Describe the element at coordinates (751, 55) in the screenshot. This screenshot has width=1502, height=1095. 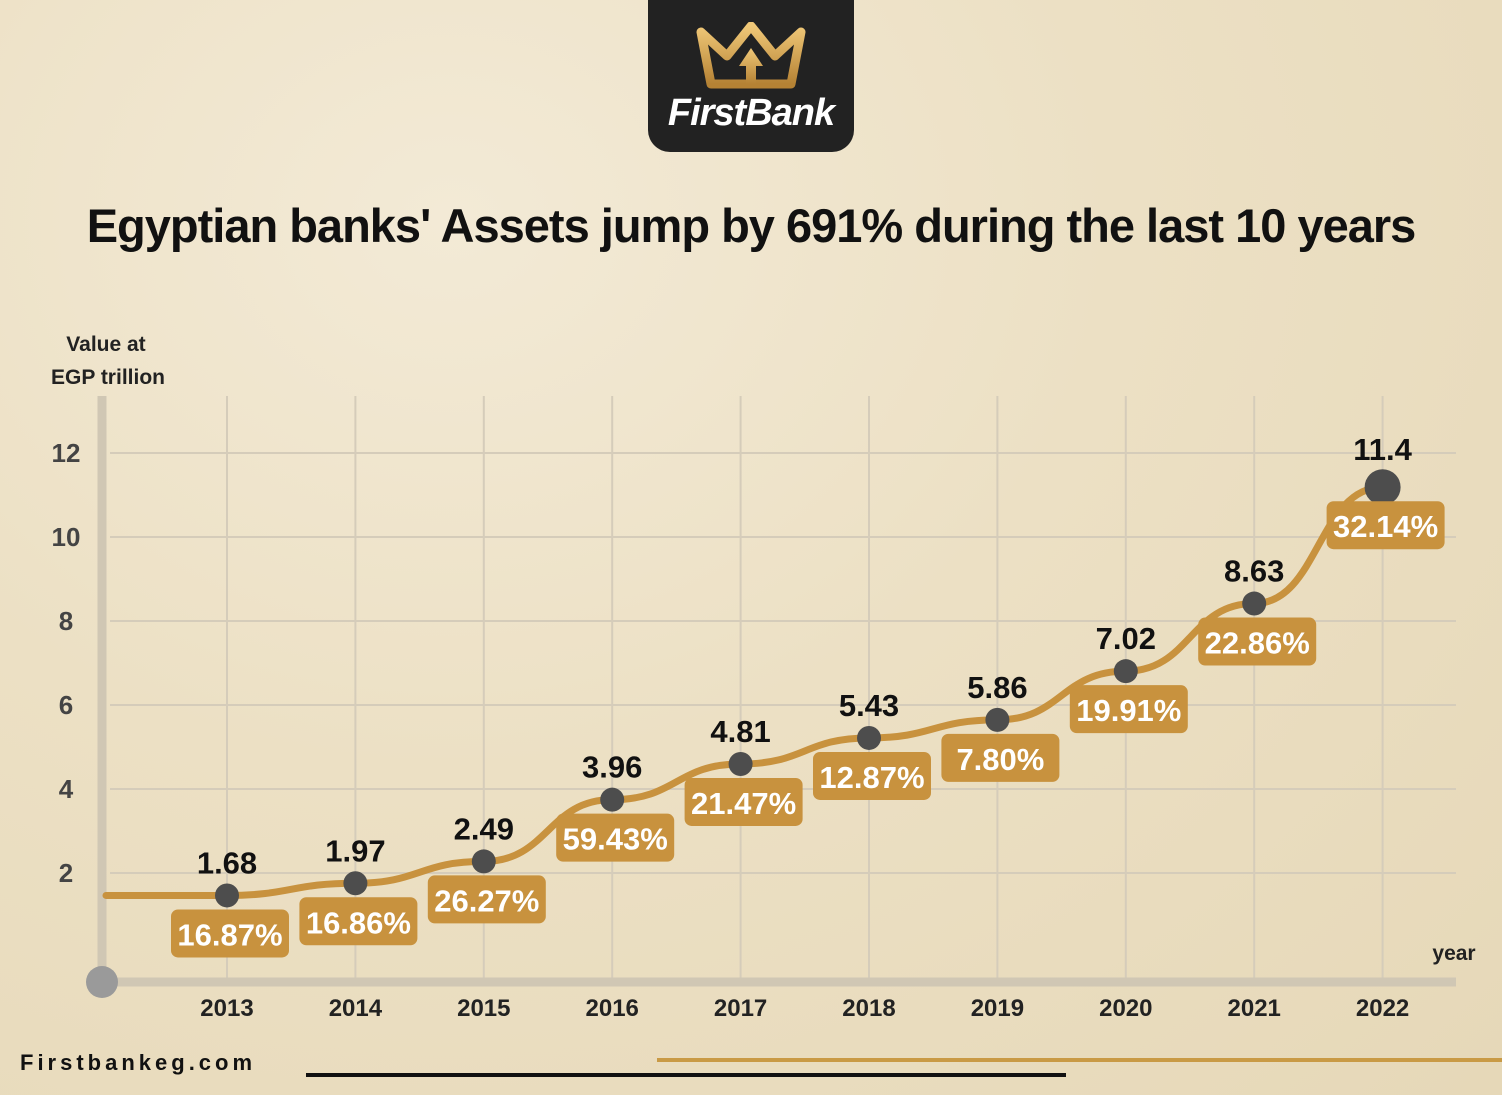
I see `crown-icon` at that location.